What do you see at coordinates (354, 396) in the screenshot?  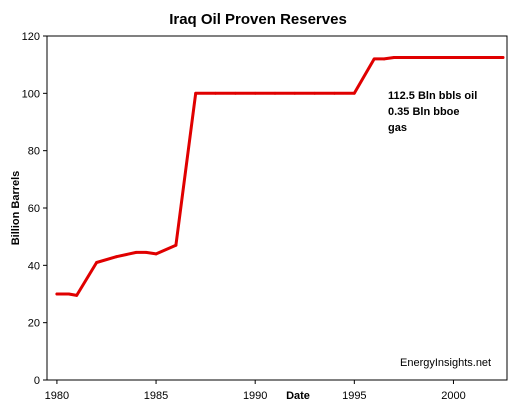 I see `x-tick-label: 1995` at bounding box center [354, 396].